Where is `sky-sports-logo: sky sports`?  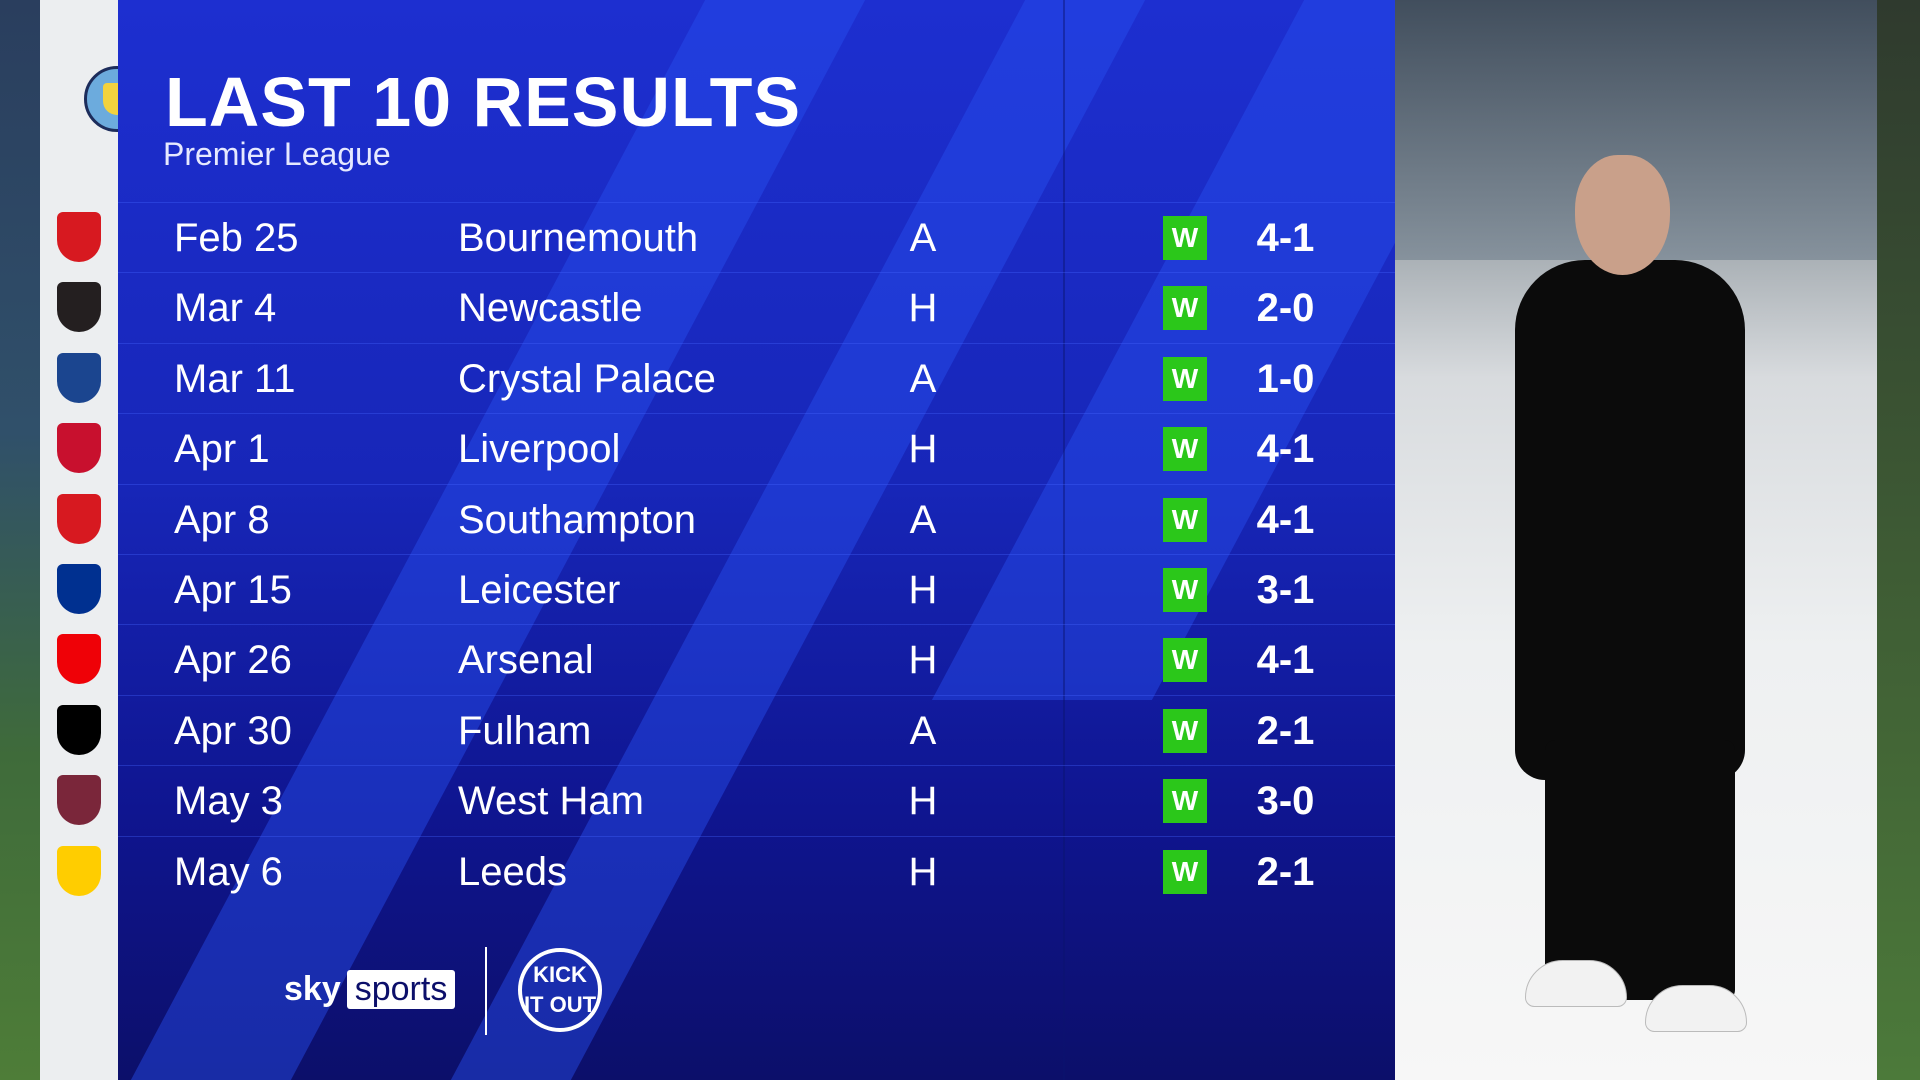 sky-sports-logo: sky sports is located at coordinates (370, 989).